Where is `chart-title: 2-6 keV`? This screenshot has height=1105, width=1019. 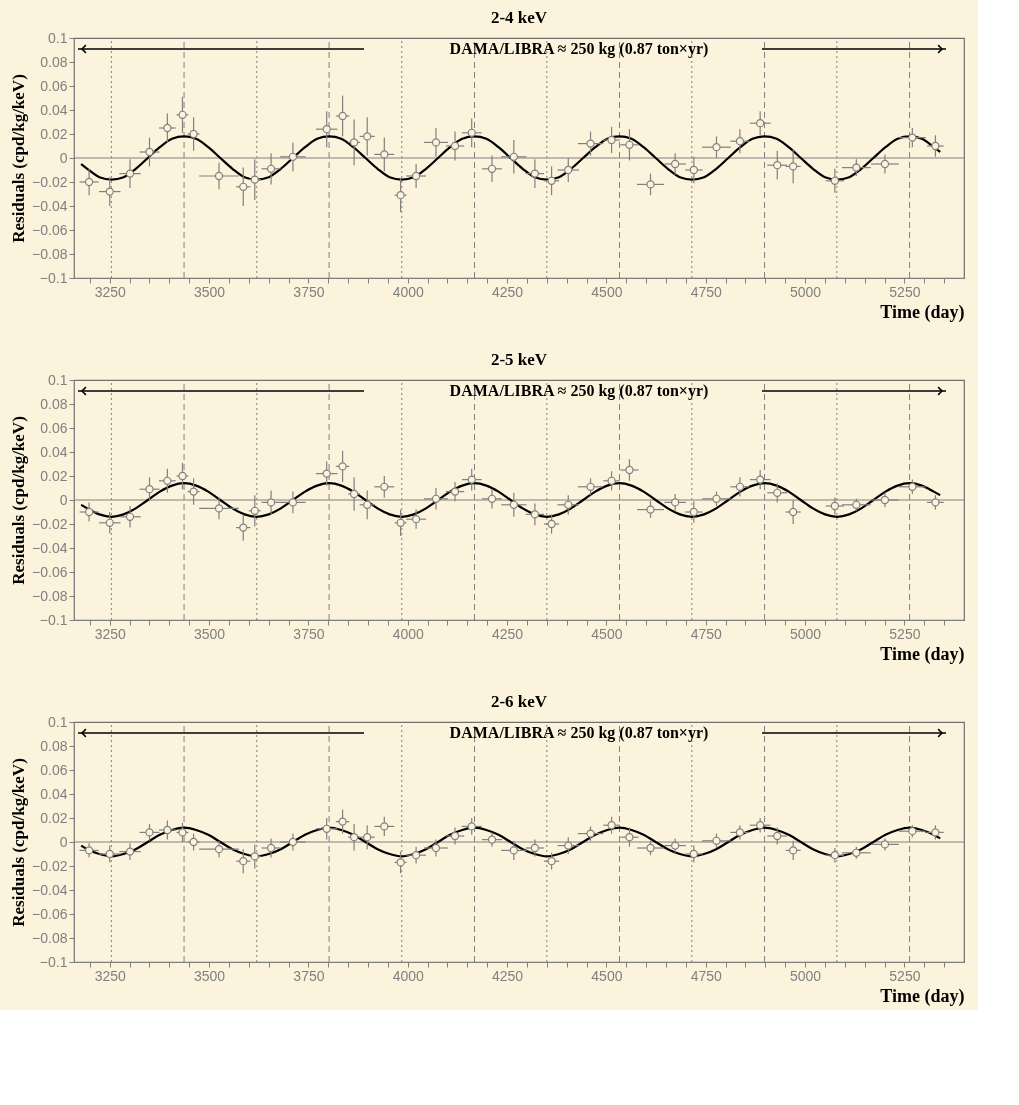 chart-title: 2-6 keV is located at coordinates (519, 701).